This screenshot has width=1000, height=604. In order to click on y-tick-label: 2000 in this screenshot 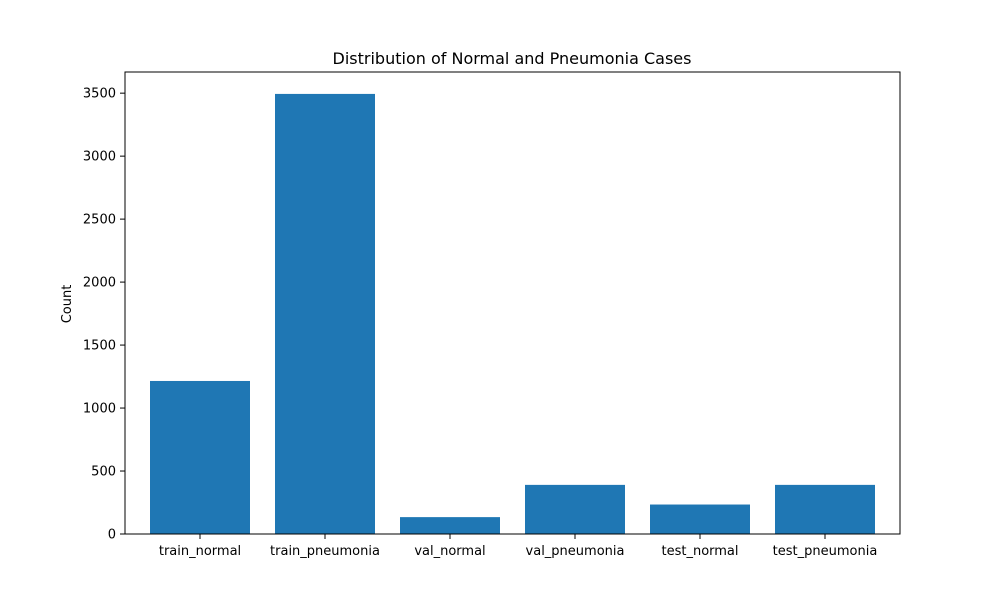, I will do `click(99, 283)`.